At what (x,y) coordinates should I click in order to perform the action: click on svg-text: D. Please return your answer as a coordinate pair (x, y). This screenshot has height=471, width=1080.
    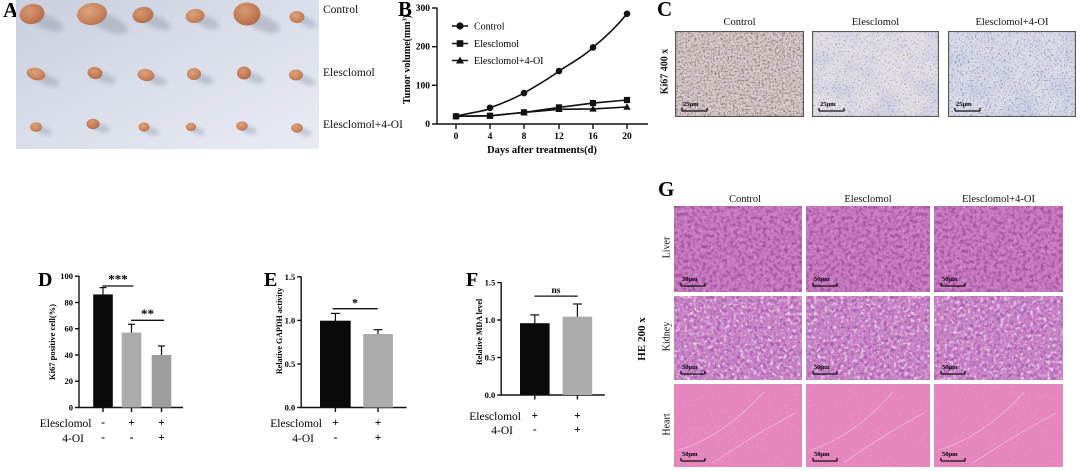
    Looking at the image, I should click on (45, 280).